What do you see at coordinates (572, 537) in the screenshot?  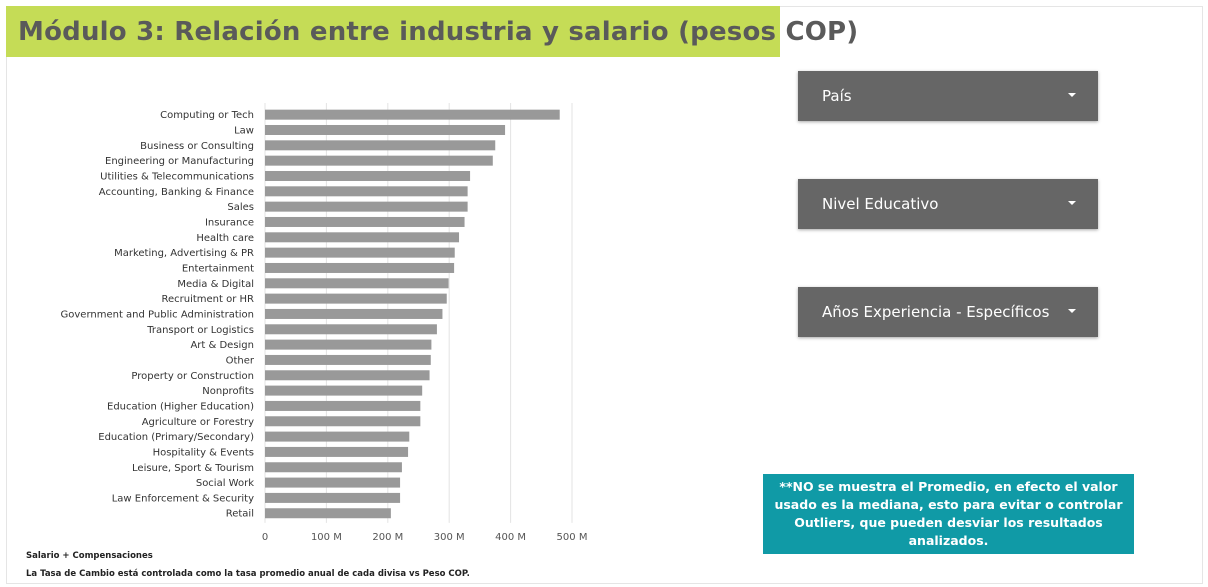 I see `x-tick-label: 500 M` at bounding box center [572, 537].